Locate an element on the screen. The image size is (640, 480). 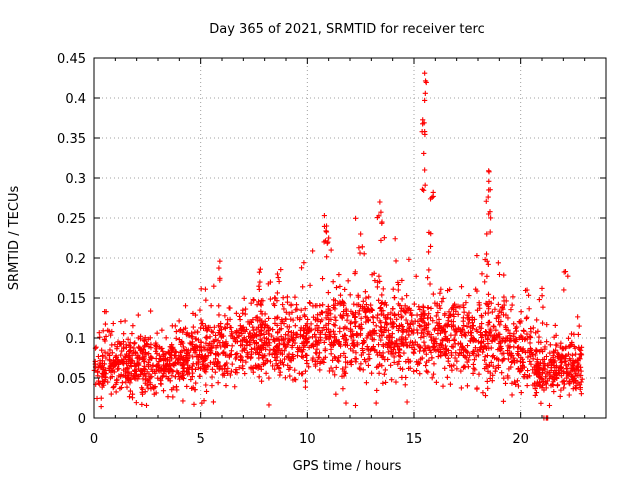
x-tick-label: 0 is located at coordinates (94, 439).